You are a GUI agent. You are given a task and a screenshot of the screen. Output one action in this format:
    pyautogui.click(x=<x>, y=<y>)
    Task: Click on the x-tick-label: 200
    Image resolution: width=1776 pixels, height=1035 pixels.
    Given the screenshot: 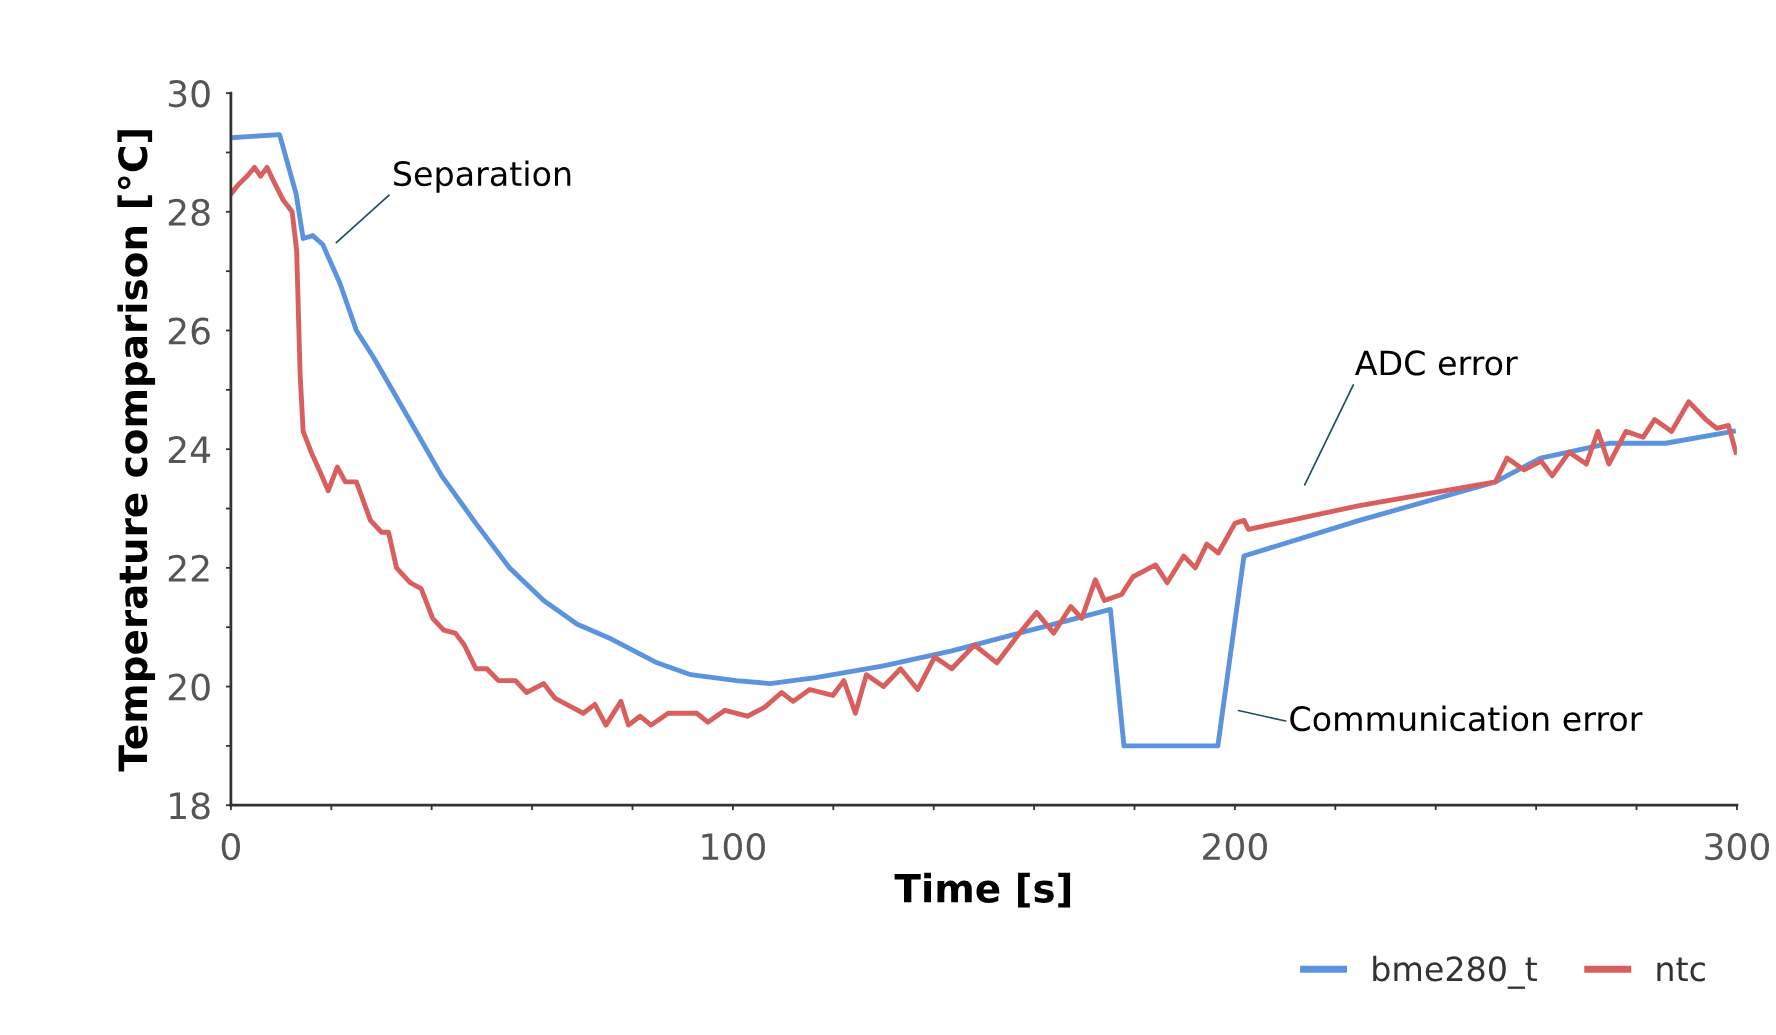 What is the action you would take?
    pyautogui.click(x=1235, y=846)
    